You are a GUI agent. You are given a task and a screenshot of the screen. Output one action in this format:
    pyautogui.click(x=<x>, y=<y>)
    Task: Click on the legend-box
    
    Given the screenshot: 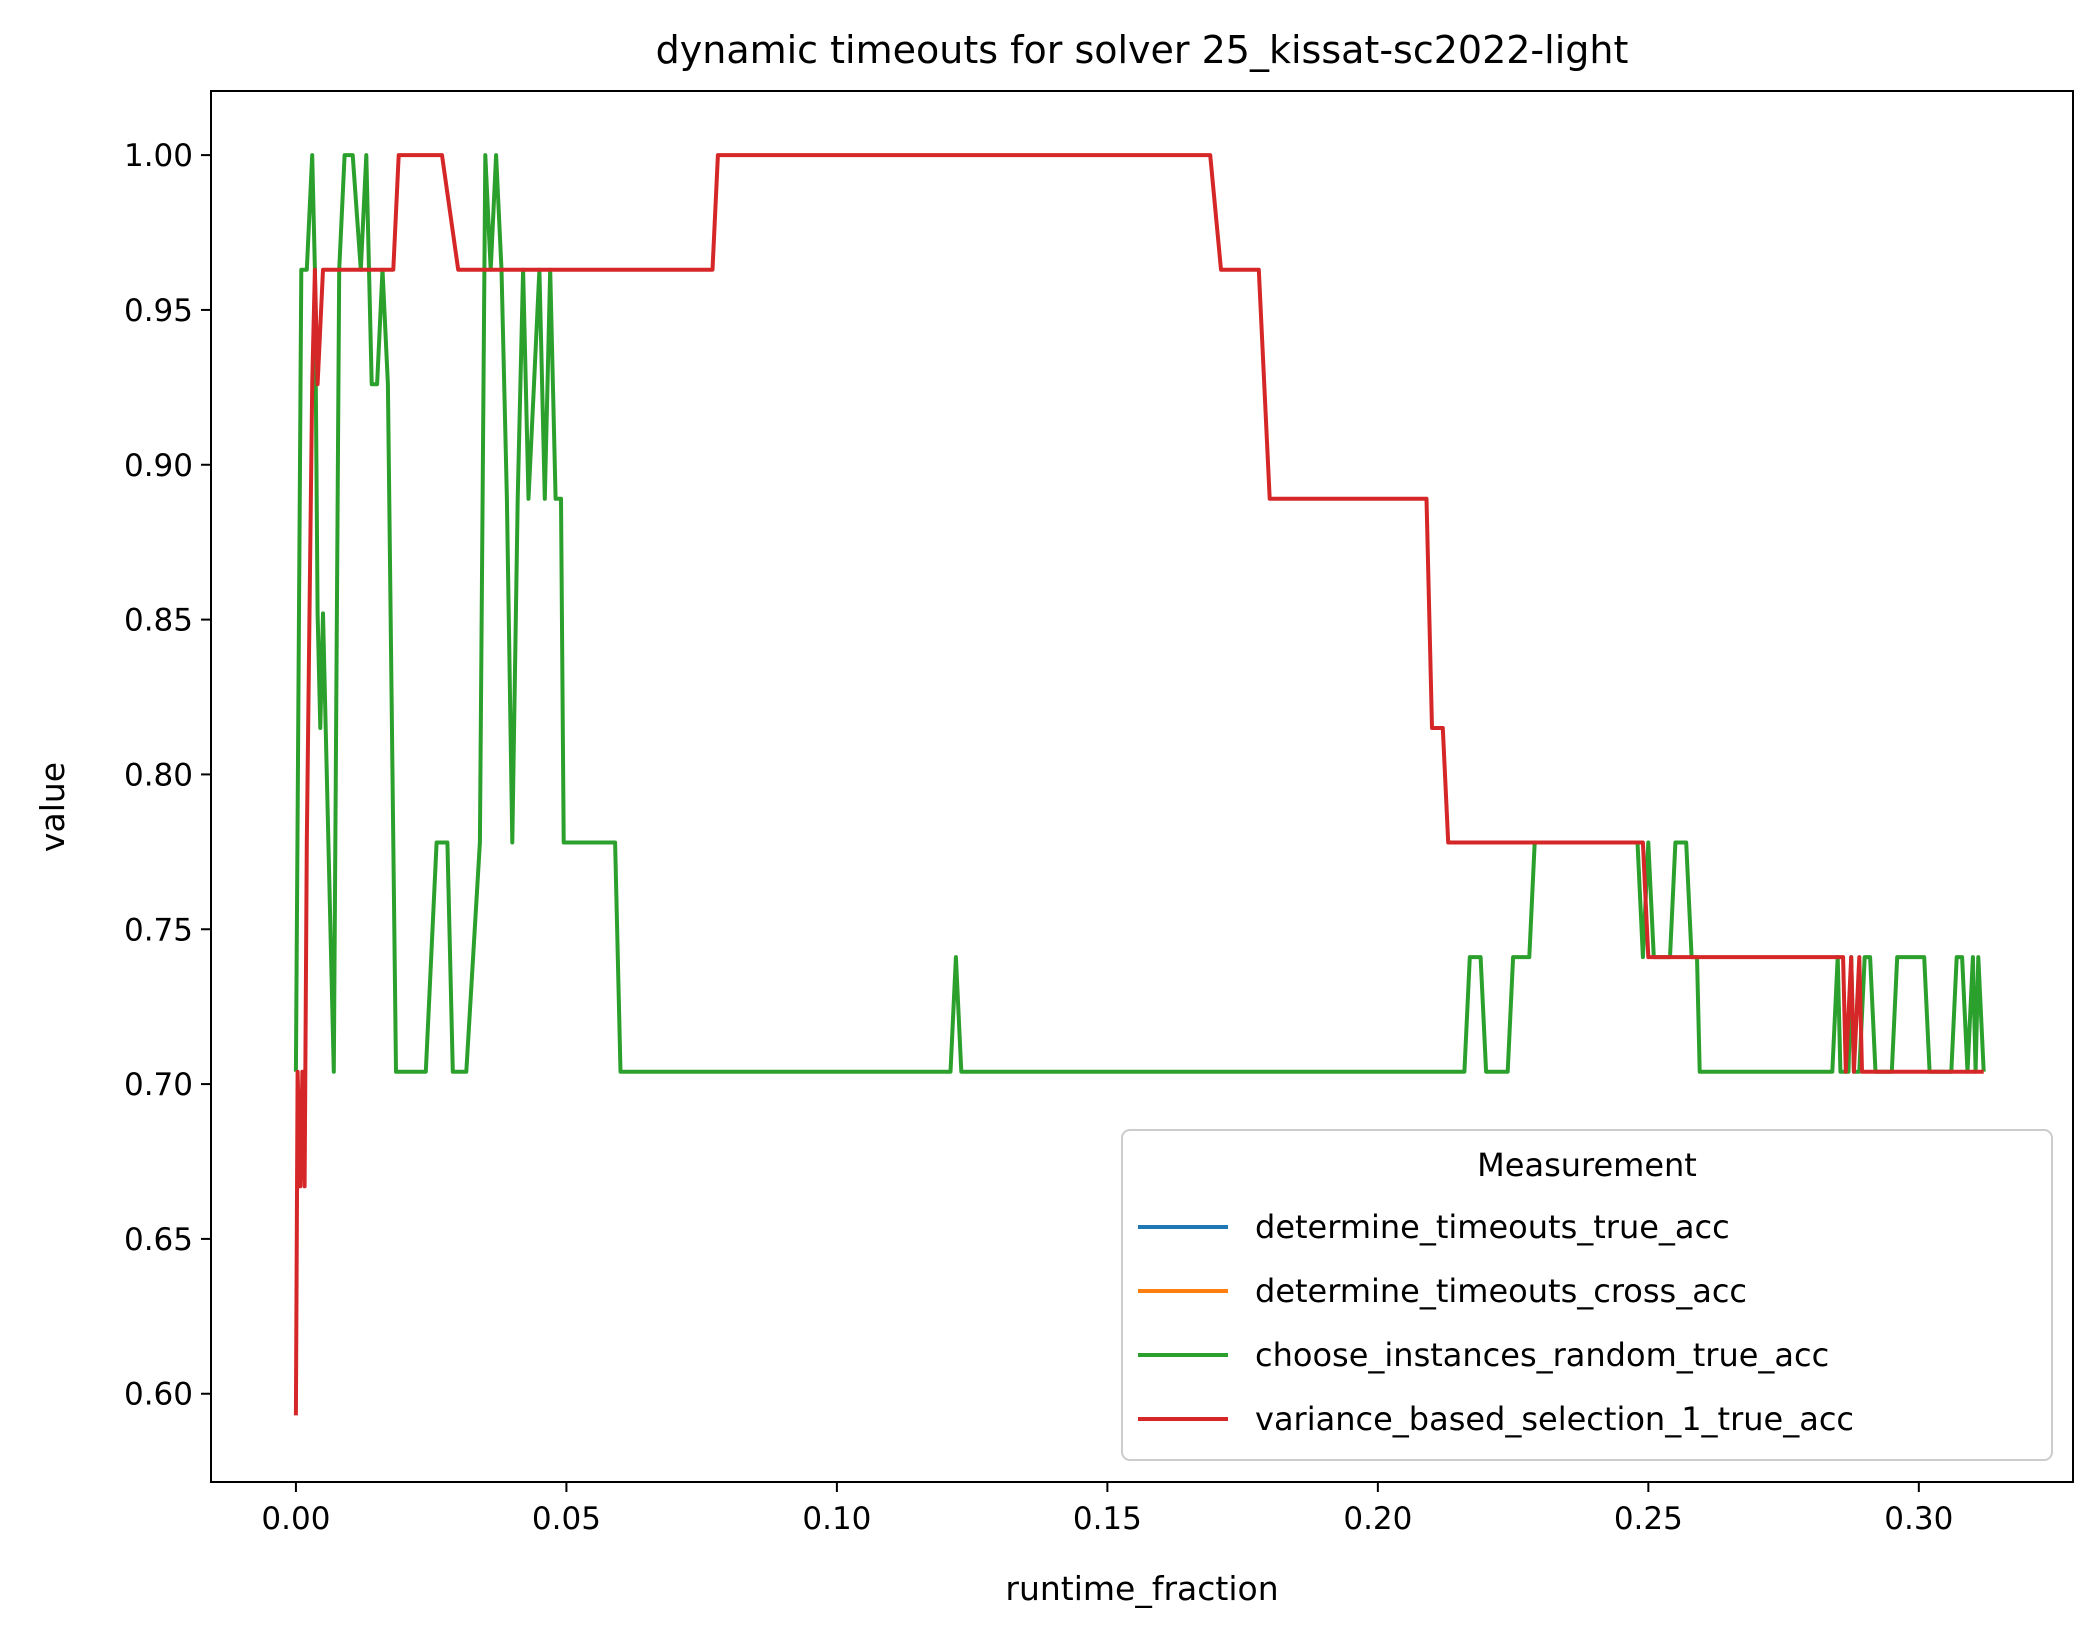 What is the action you would take?
    pyautogui.click(x=1587, y=1295)
    